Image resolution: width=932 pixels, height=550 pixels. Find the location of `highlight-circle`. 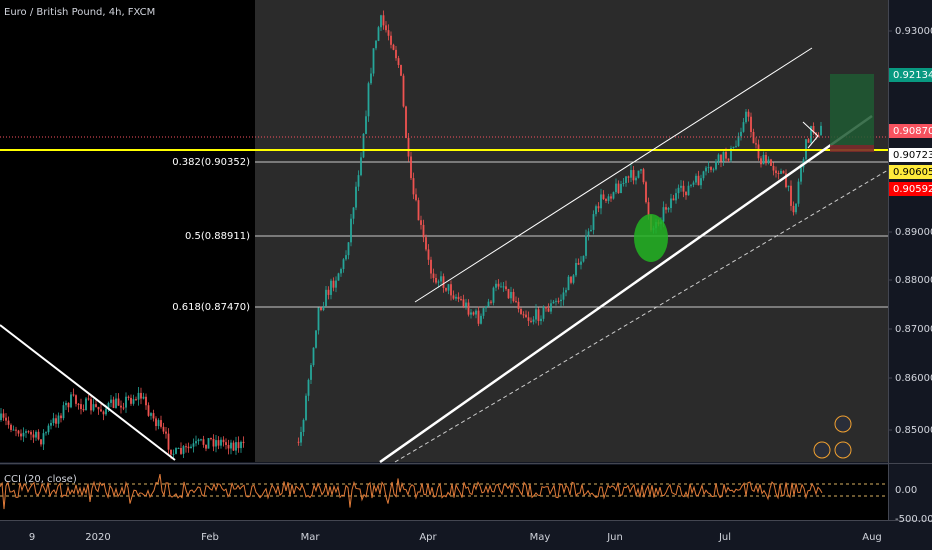

highlight-circle is located at coordinates (651, 238).